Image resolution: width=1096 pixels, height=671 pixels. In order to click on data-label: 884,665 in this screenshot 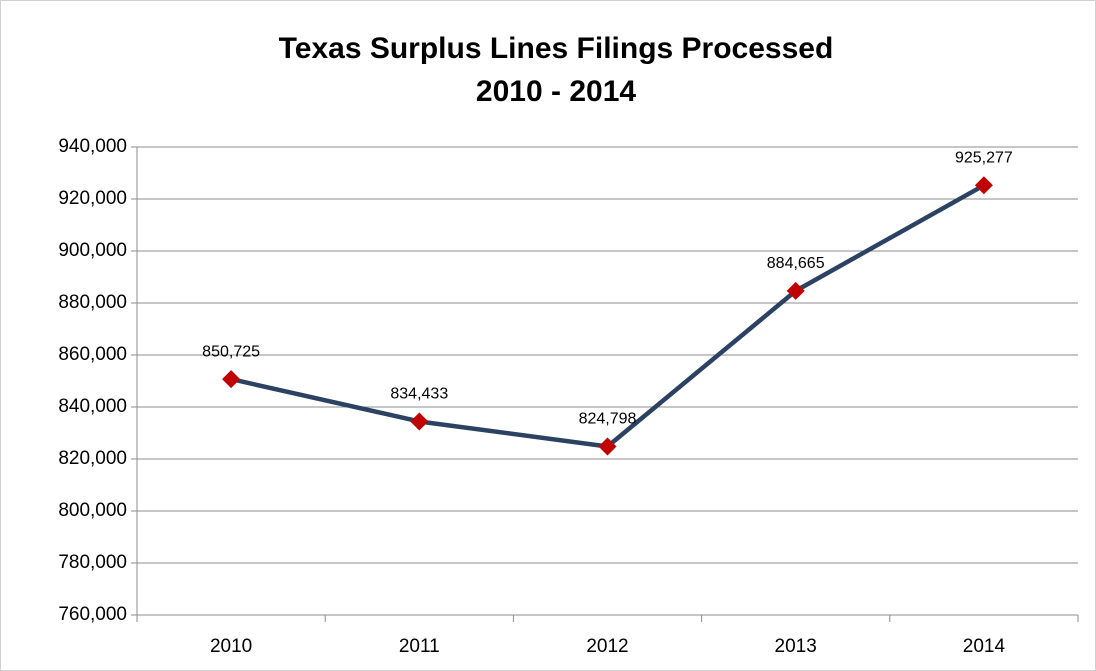, I will do `click(796, 263)`.